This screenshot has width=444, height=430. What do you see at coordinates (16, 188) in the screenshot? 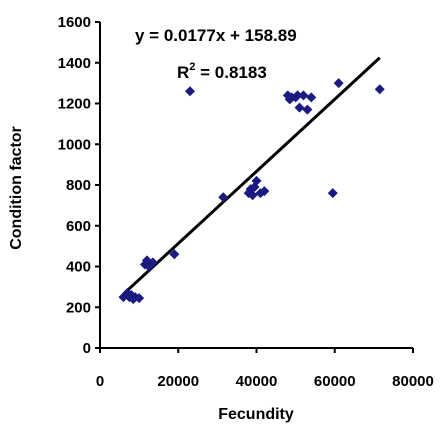
I see `y-axis-title: Condition factor` at bounding box center [16, 188].